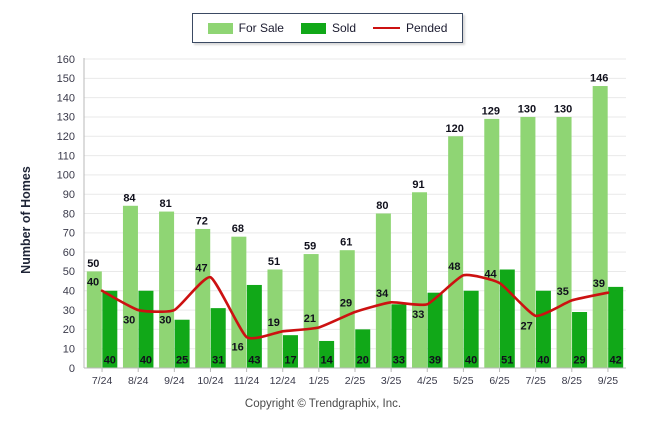 The width and height of the screenshot is (646, 434). What do you see at coordinates (138, 381) in the screenshot?
I see `x-axis-tick-label: 8/24` at bounding box center [138, 381].